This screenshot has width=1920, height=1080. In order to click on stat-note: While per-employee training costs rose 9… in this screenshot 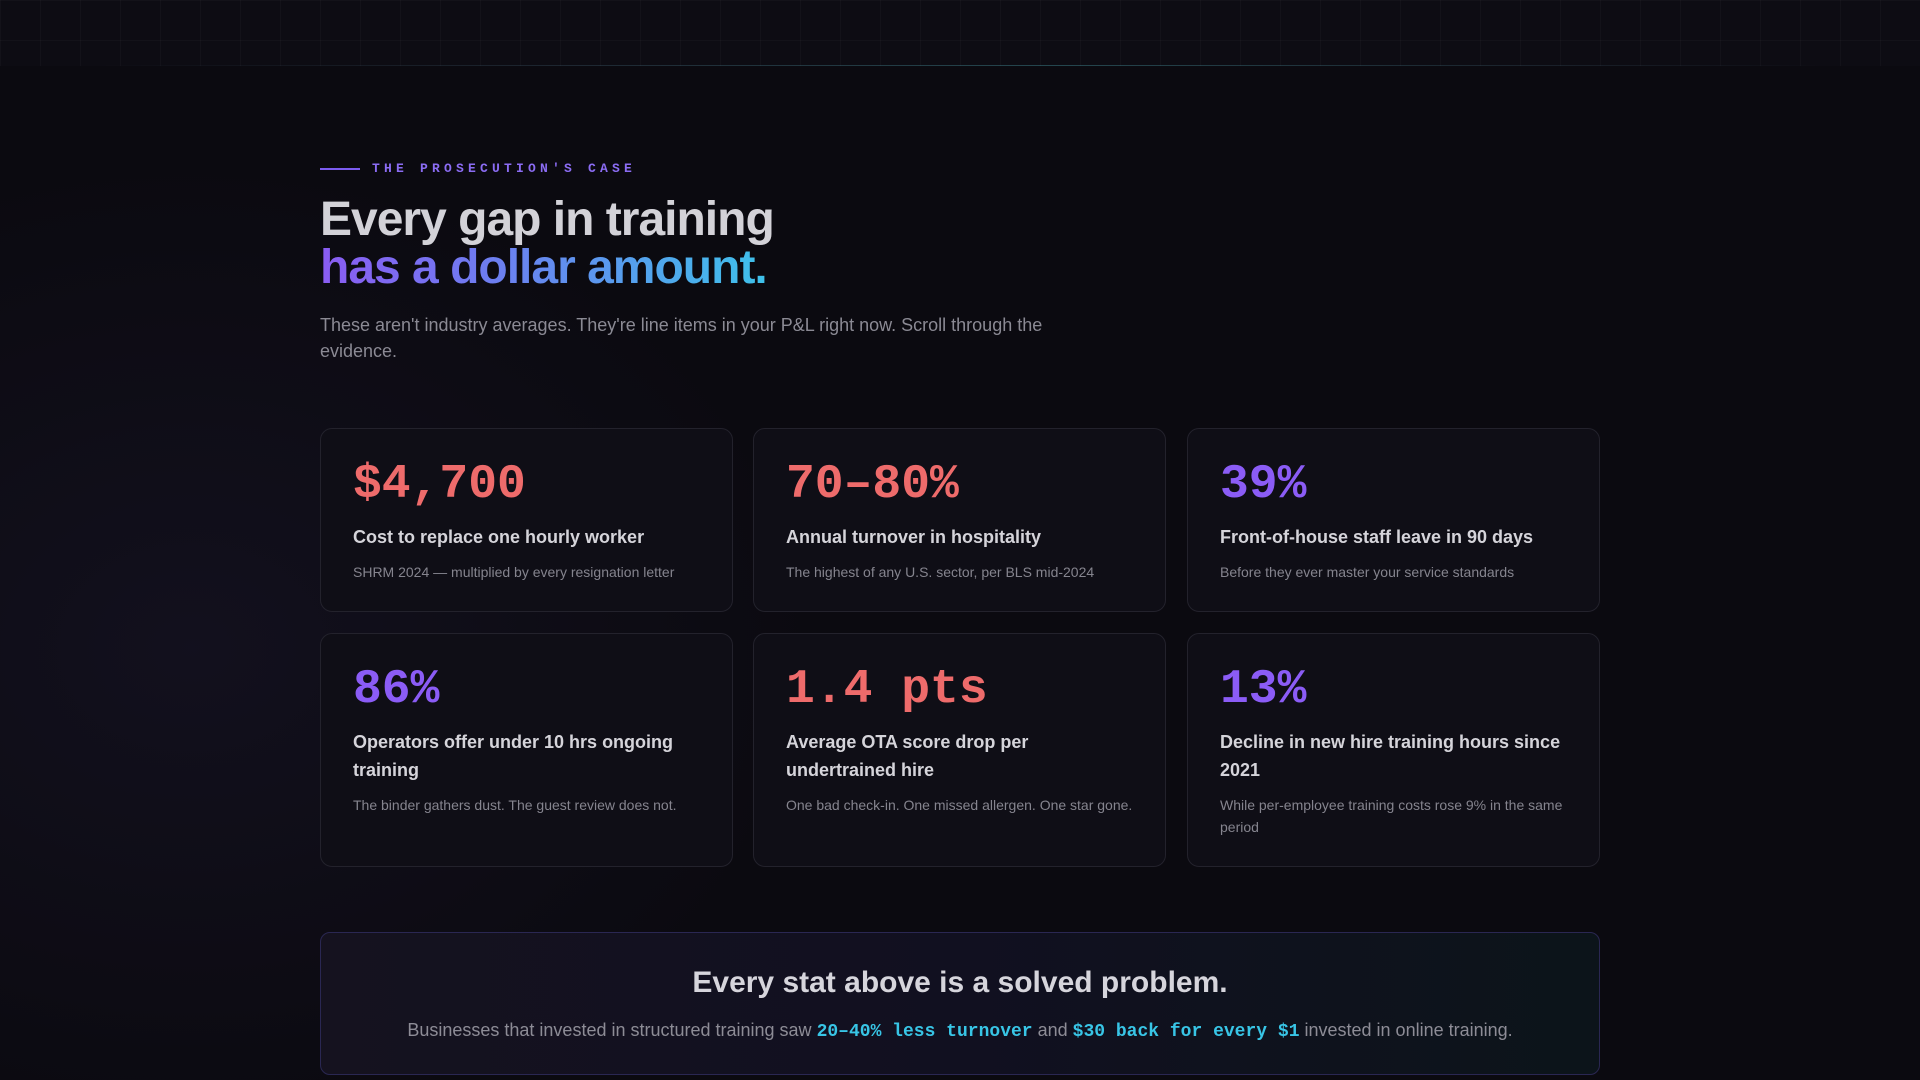, I will do `click(1391, 816)`.